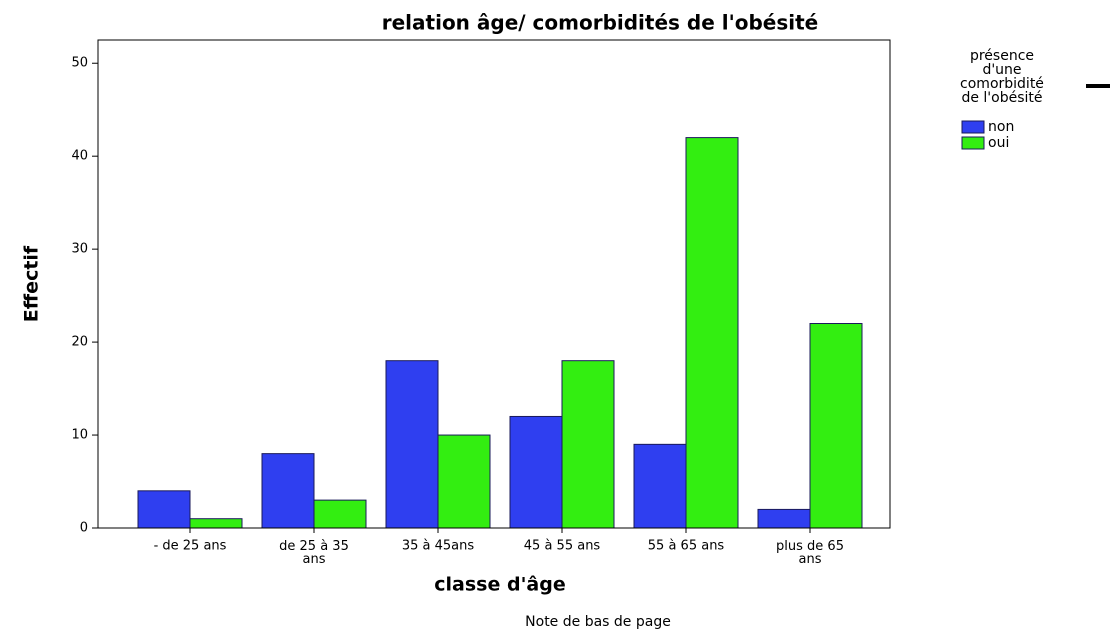 This screenshot has height=630, width=1113. What do you see at coordinates (32, 283) in the screenshot?
I see `y-axis-label: Effectif` at bounding box center [32, 283].